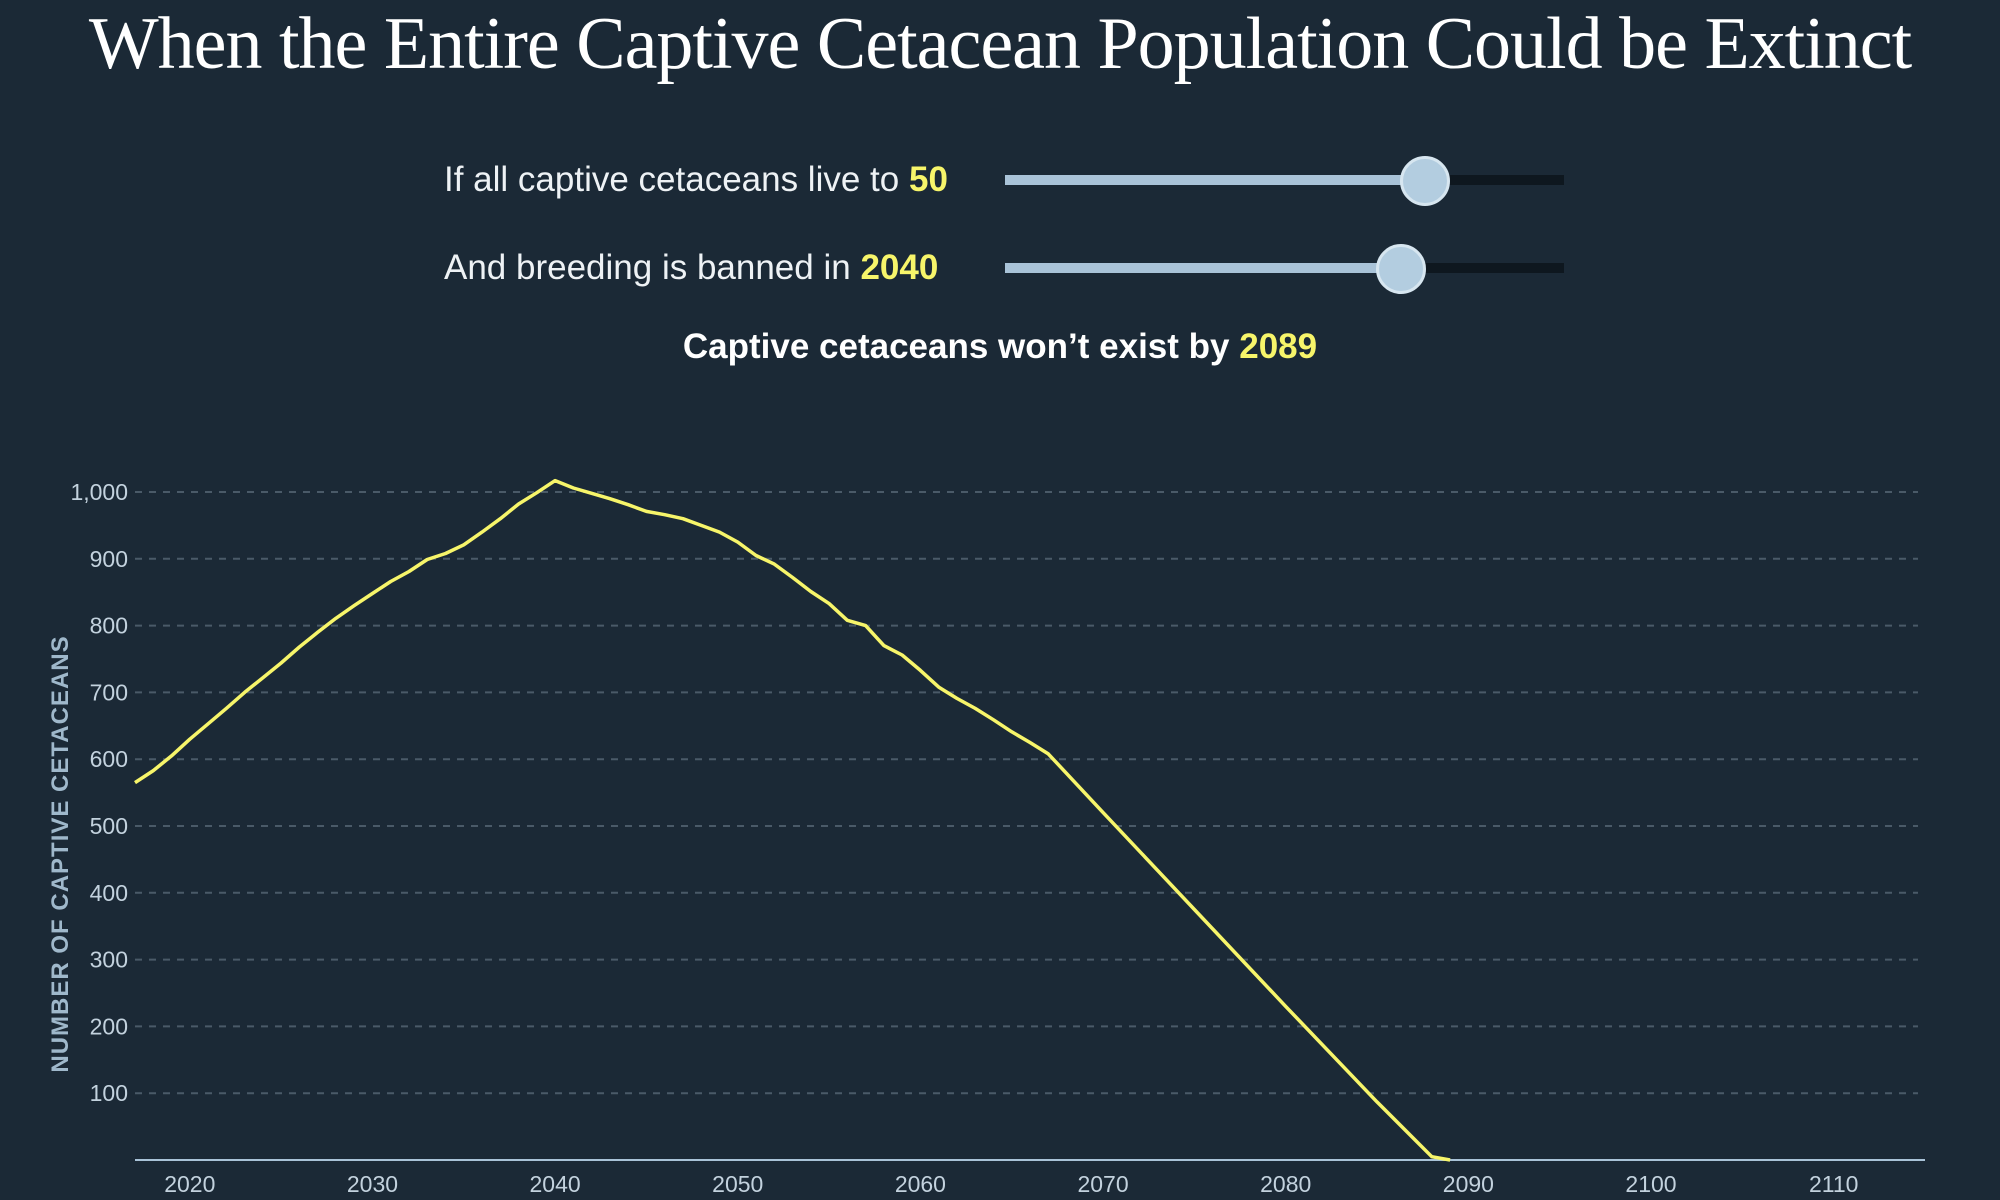 This screenshot has height=1200, width=2000. What do you see at coordinates (109, 960) in the screenshot?
I see `y-tick-label: 300` at bounding box center [109, 960].